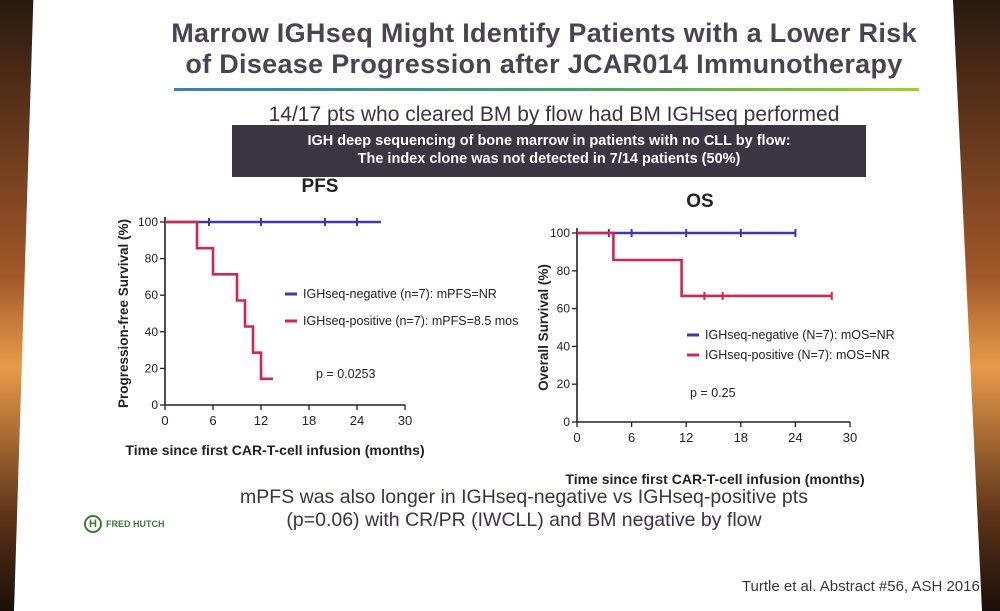  I want to click on chart-os-x-tick-label: 0, so click(576, 437).